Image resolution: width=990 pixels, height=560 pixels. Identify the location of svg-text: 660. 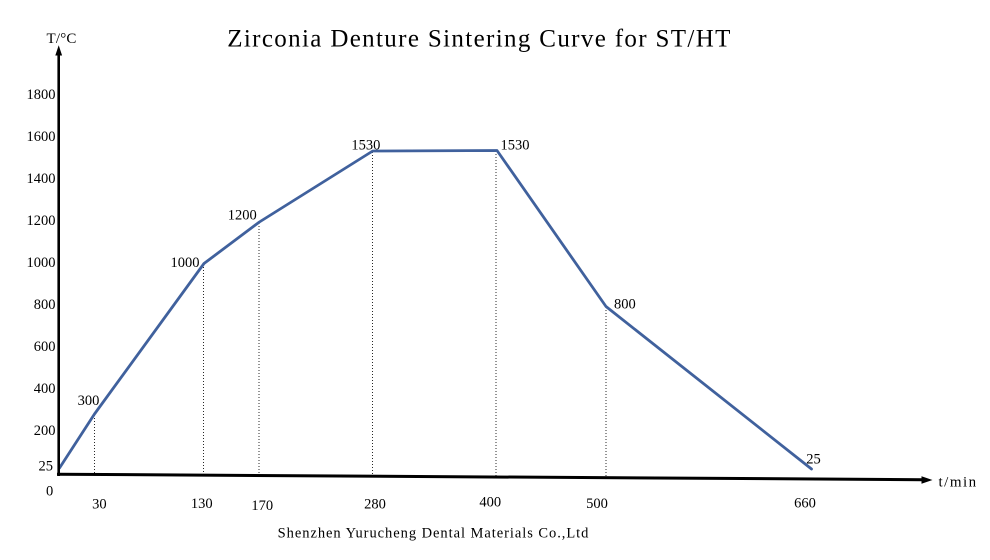
(805, 504).